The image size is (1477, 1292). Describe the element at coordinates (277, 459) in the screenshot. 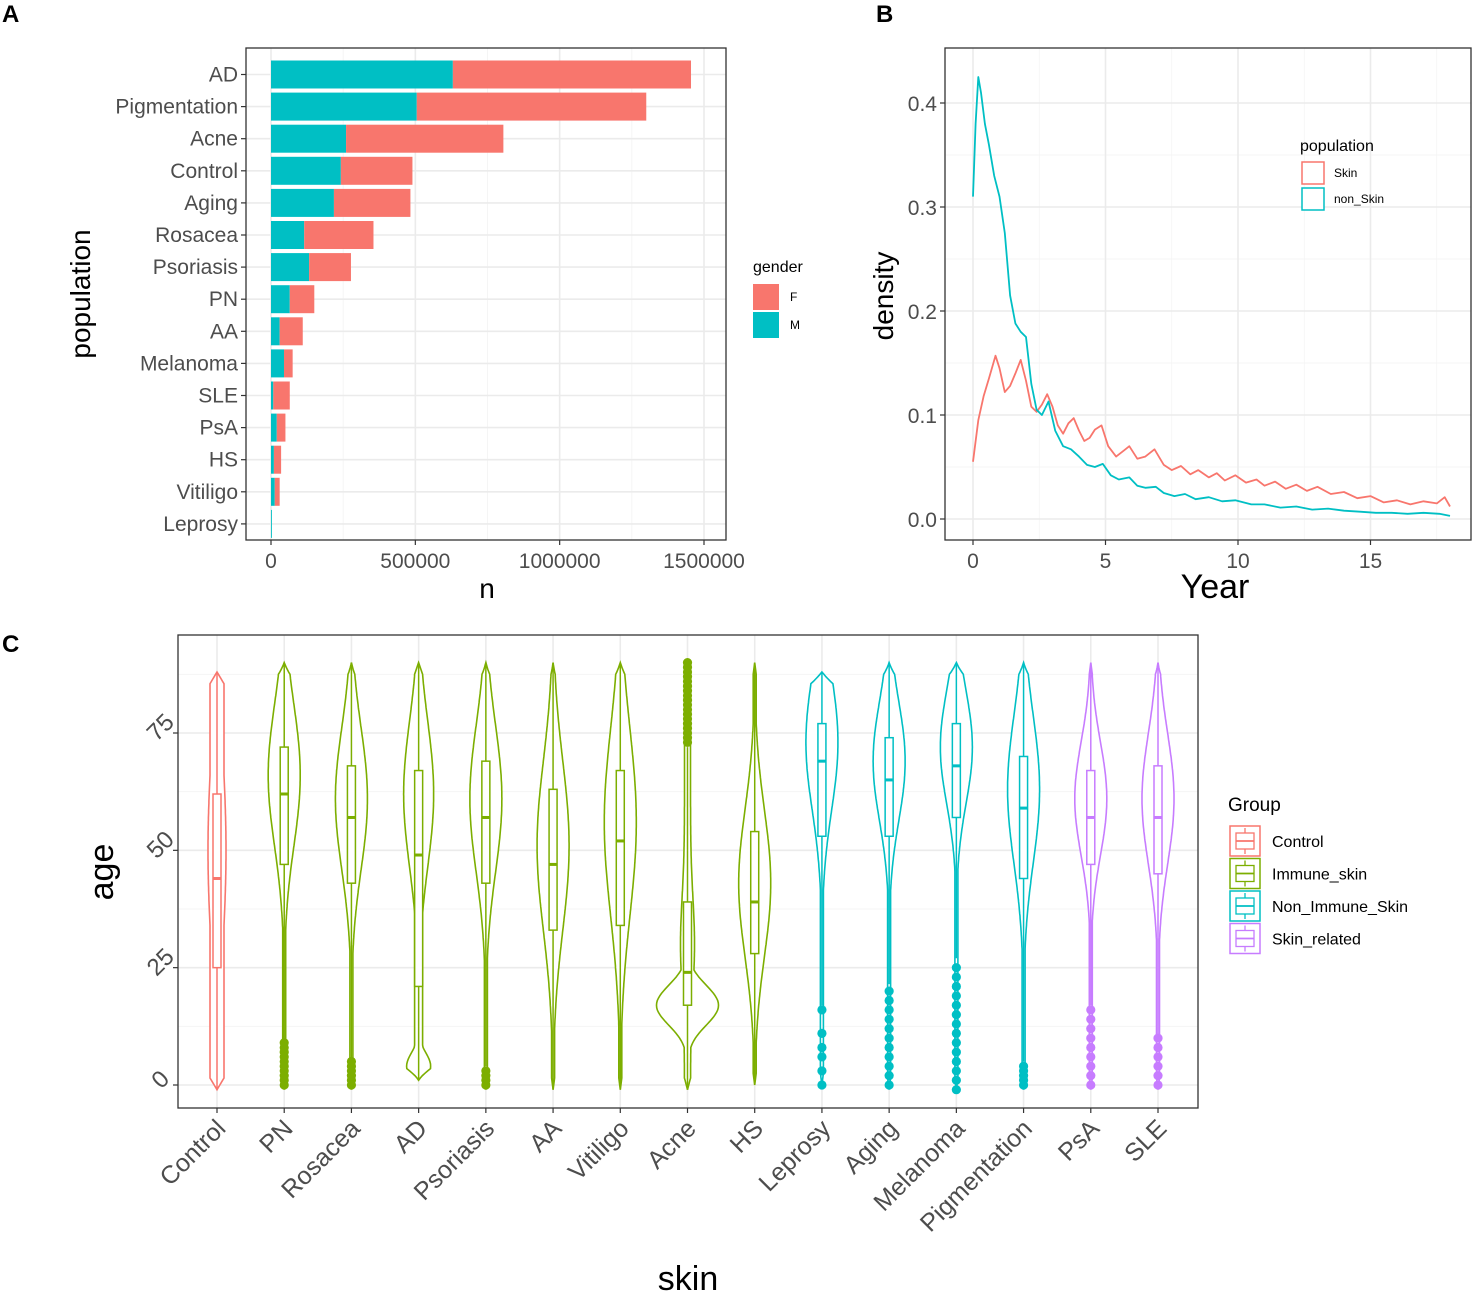

I see `bar-f-hs` at that location.